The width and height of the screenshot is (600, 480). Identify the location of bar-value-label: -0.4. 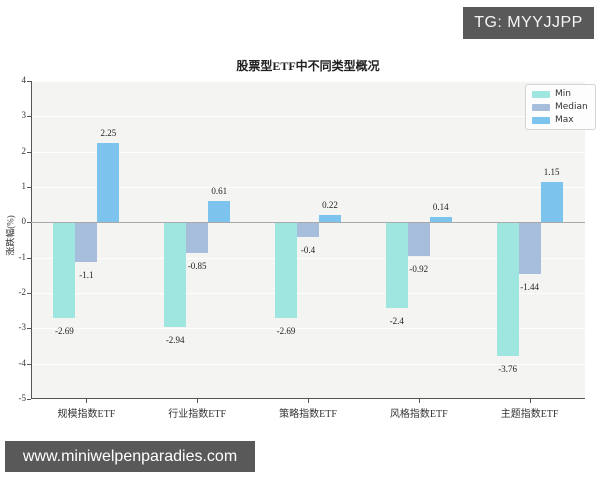
(308, 250).